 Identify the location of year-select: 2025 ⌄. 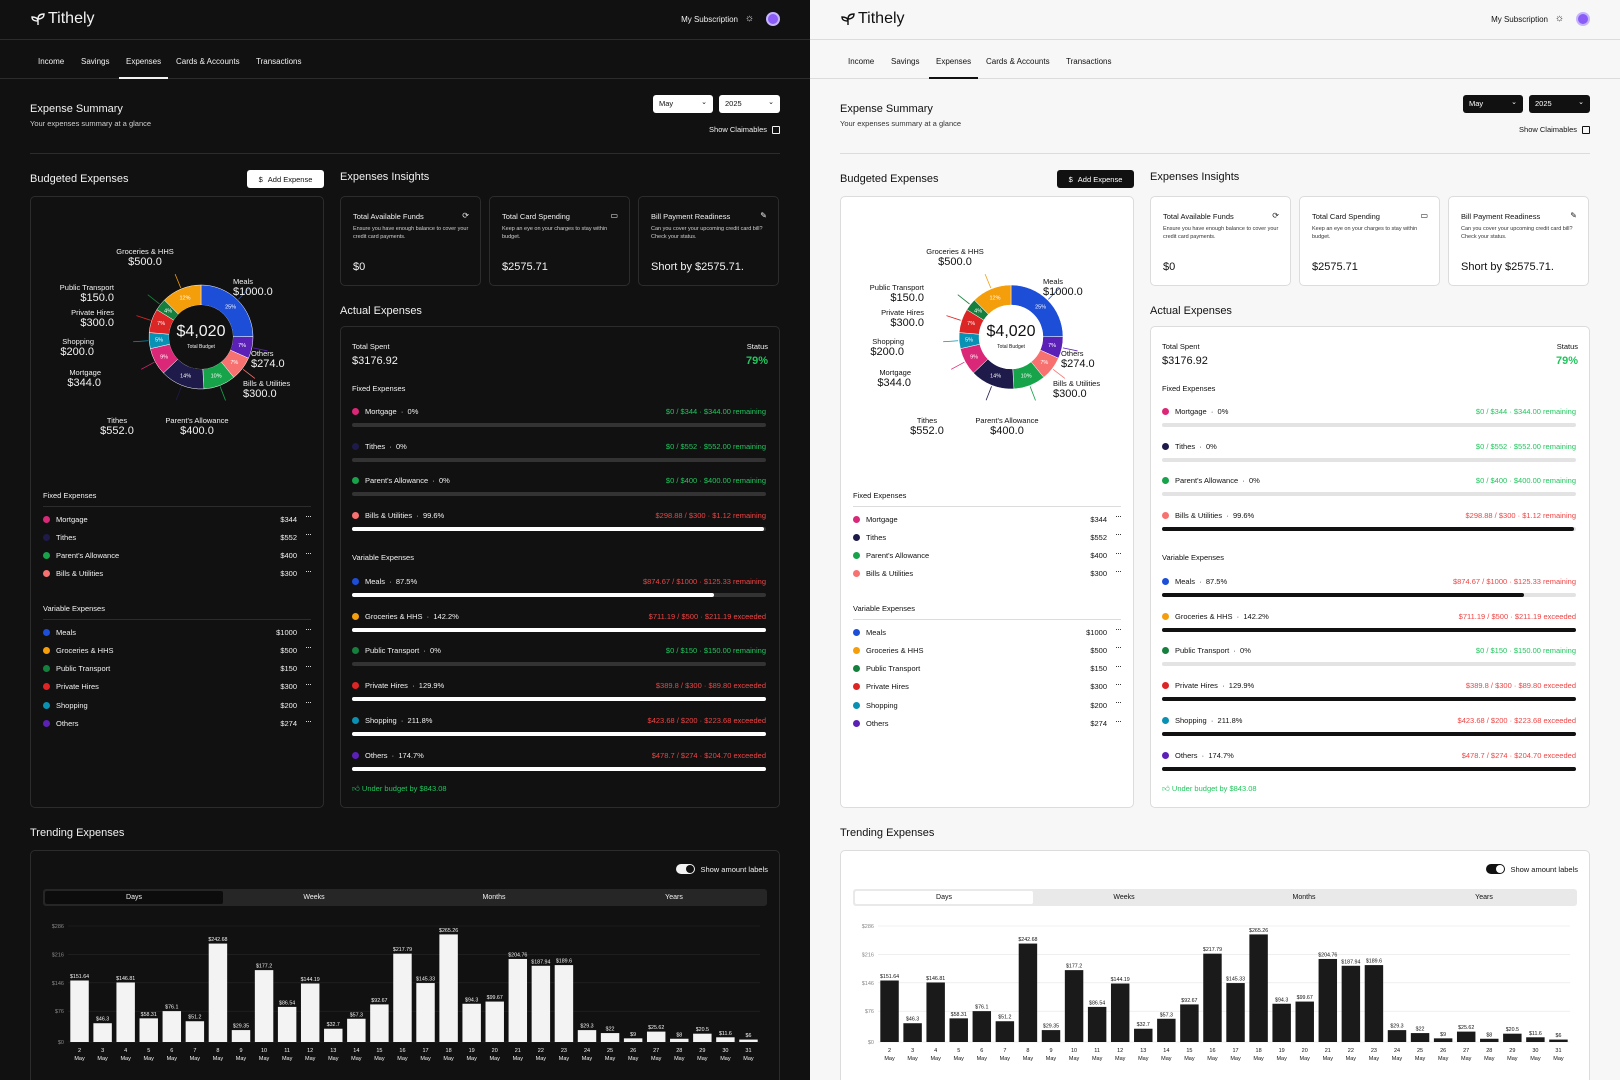
(749, 104).